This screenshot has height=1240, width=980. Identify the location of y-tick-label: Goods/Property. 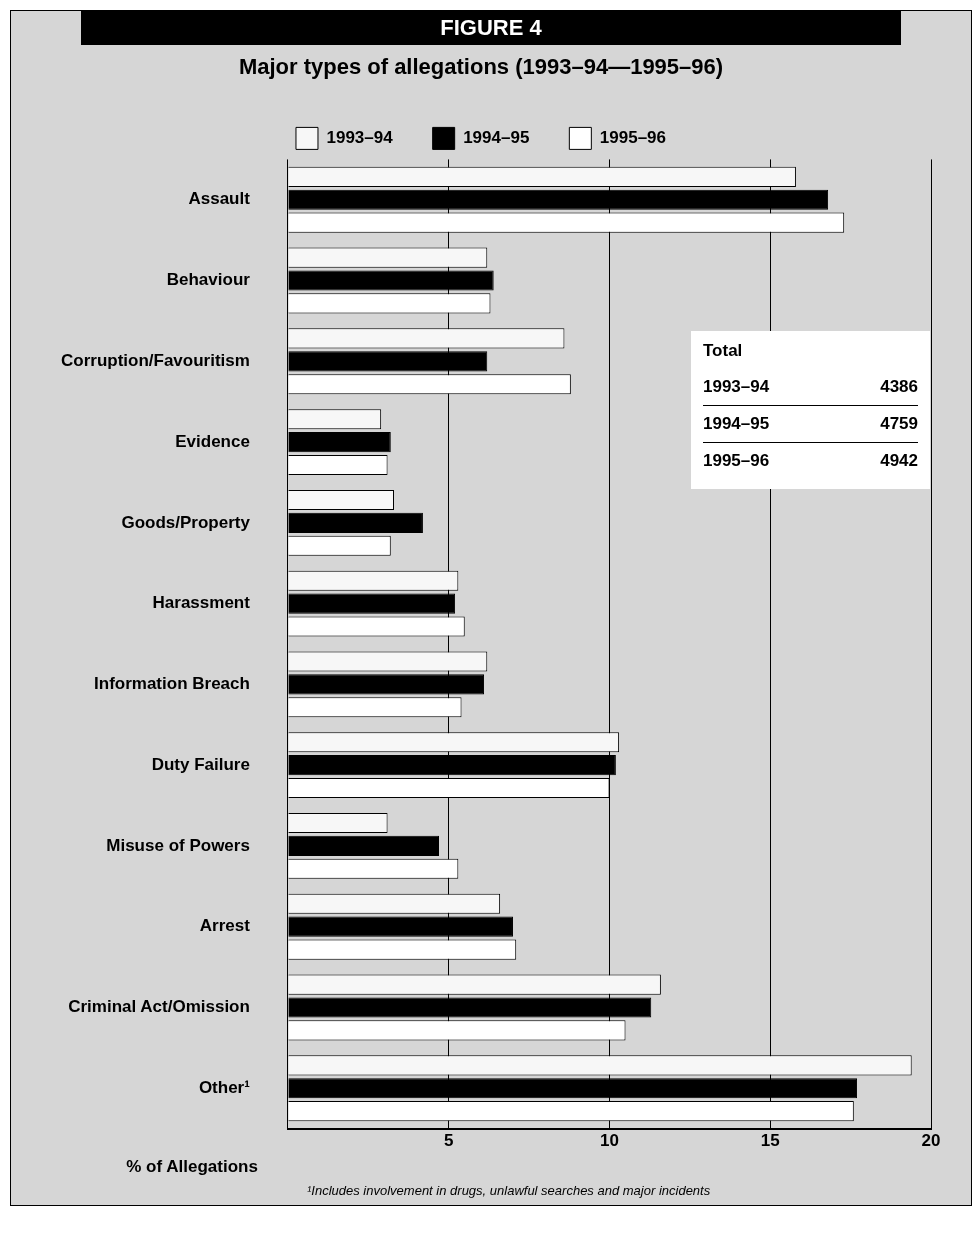
(186, 522).